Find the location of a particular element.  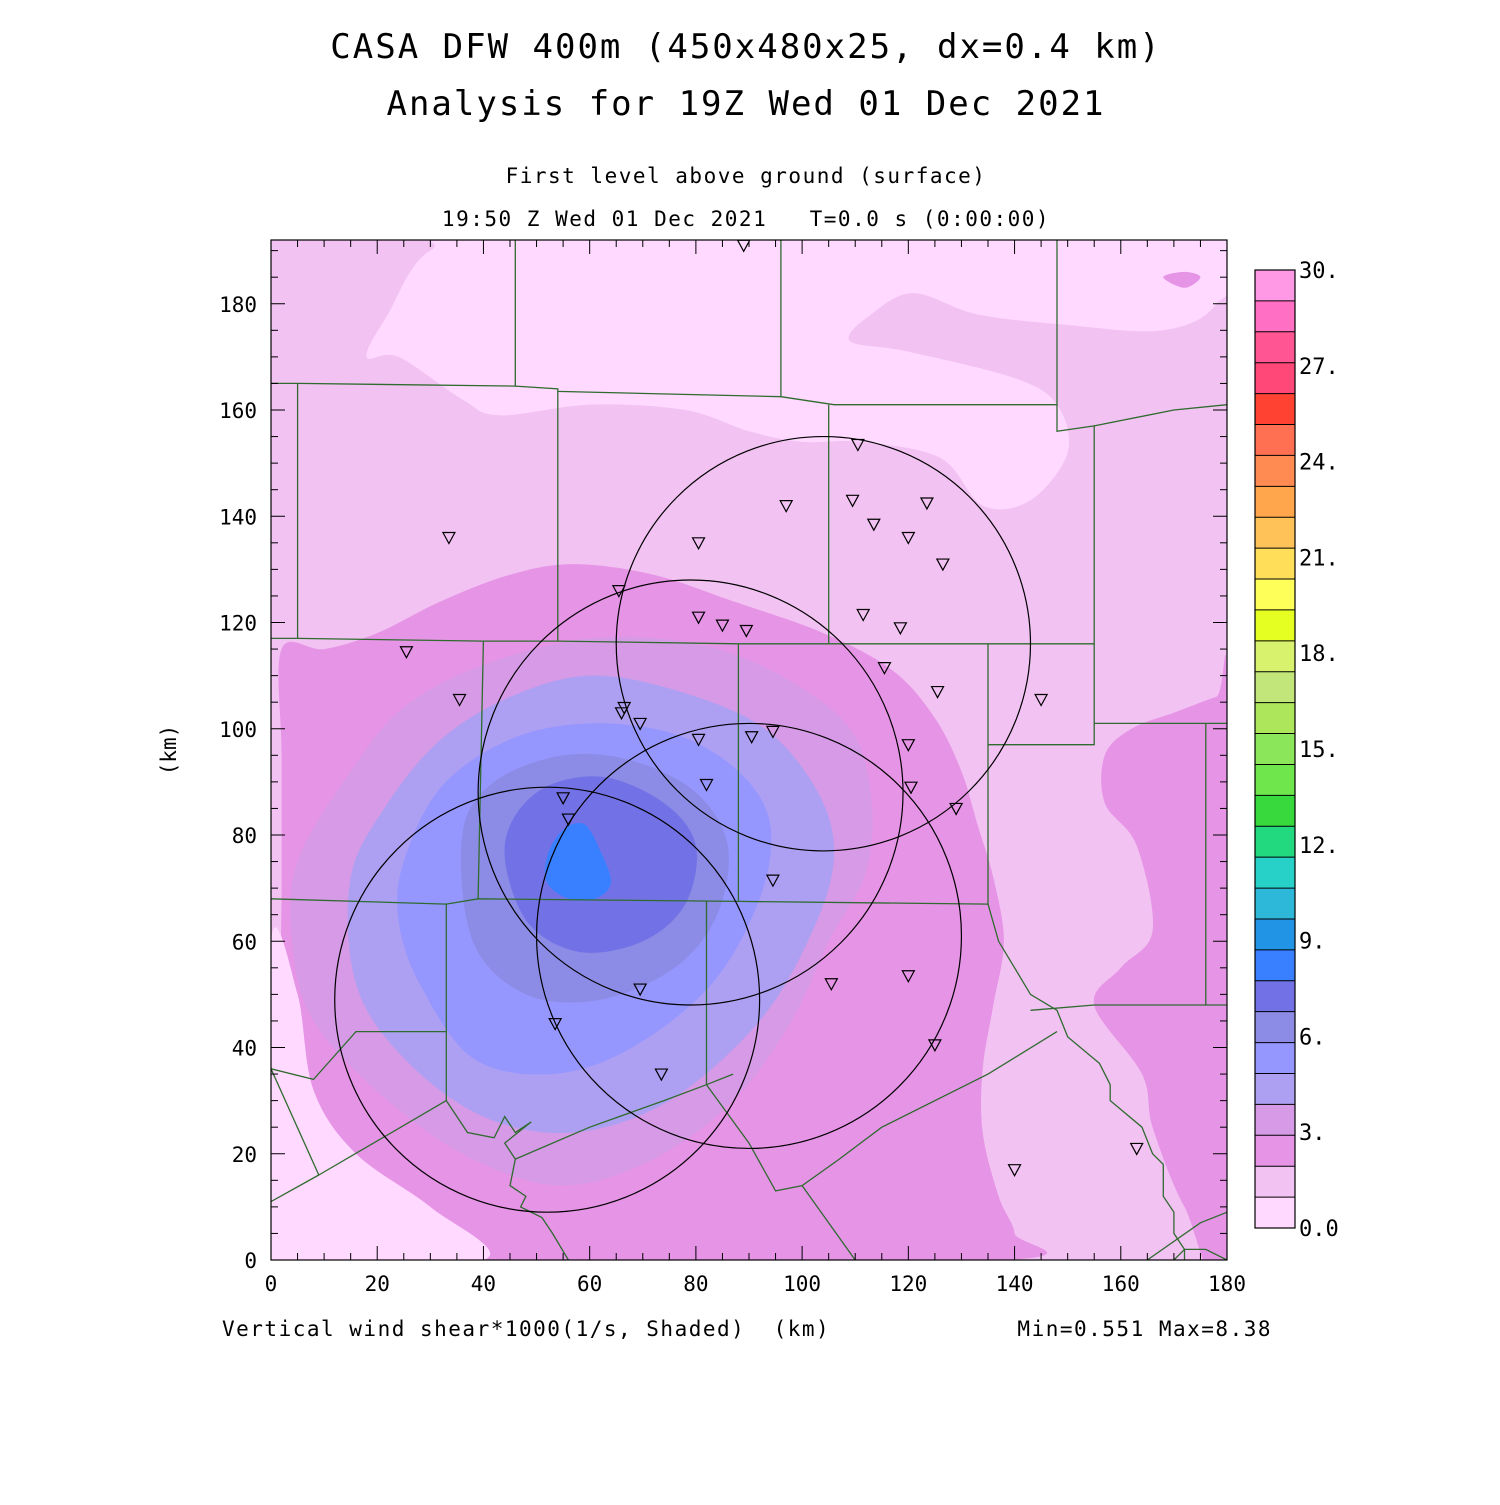

colorbar-label: 18. is located at coordinates (1319, 654).